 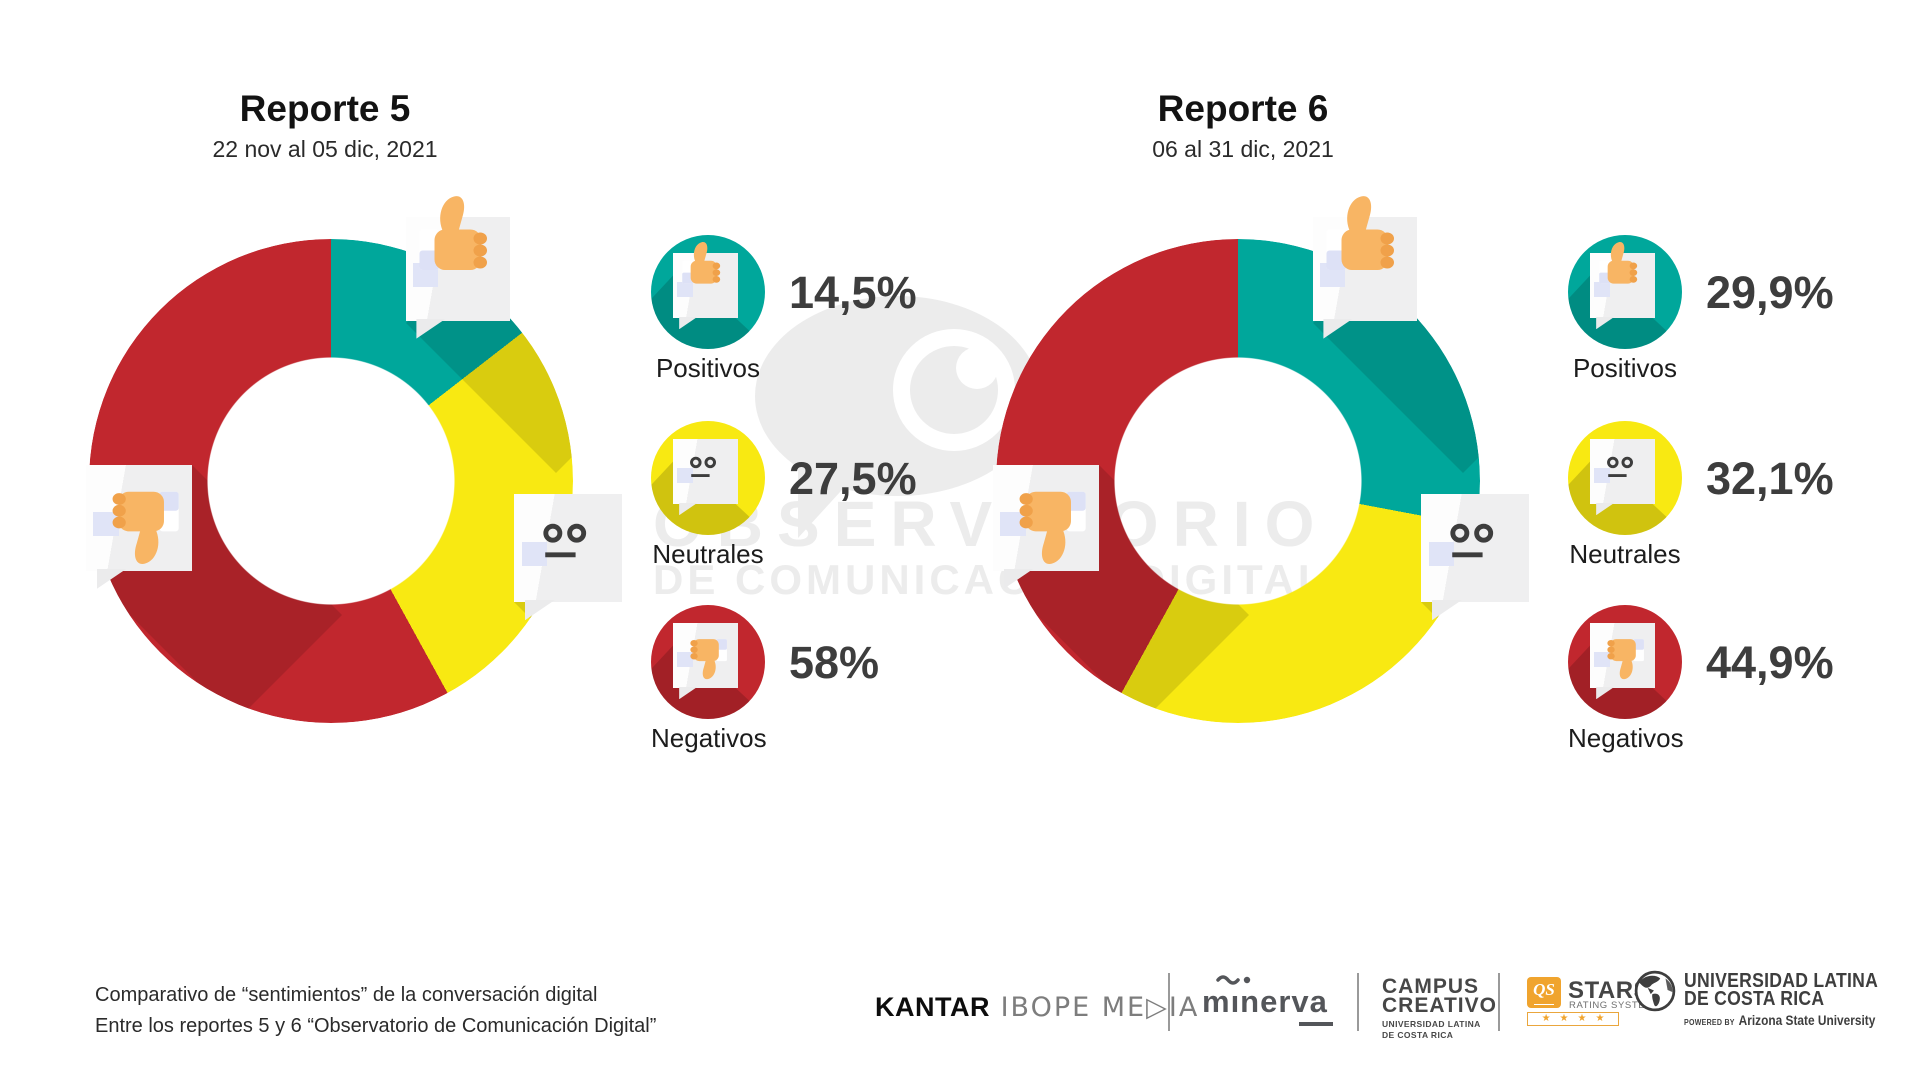 What do you see at coordinates (977, 368) in the screenshot?
I see `watermark-eye-highlight` at bounding box center [977, 368].